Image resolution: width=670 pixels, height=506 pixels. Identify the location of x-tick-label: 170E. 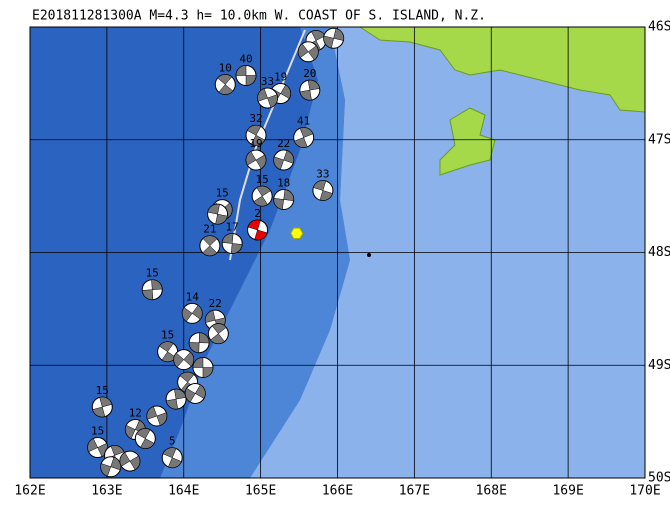
(644, 491).